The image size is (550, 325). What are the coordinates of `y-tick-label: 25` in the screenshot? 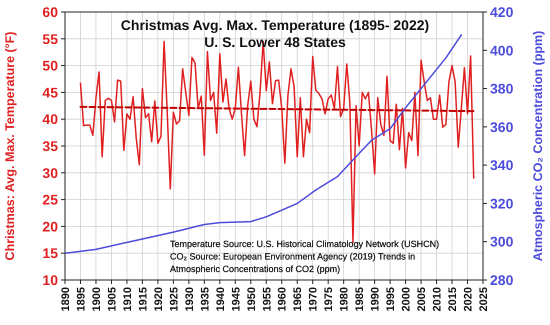 It's located at (50, 200).